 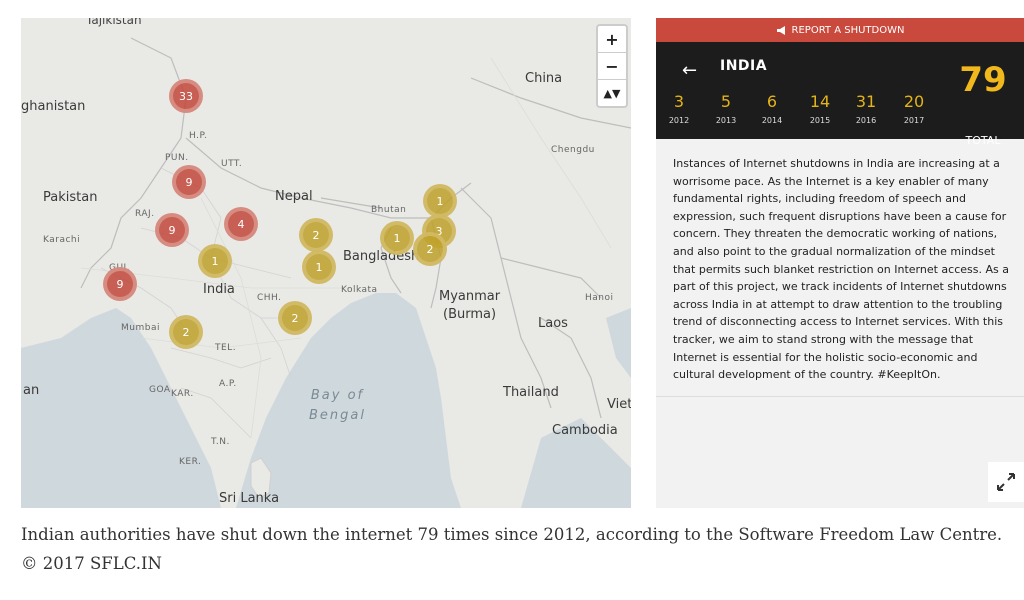 I want to click on year-stat: 20 2017, so click(x=914, y=108).